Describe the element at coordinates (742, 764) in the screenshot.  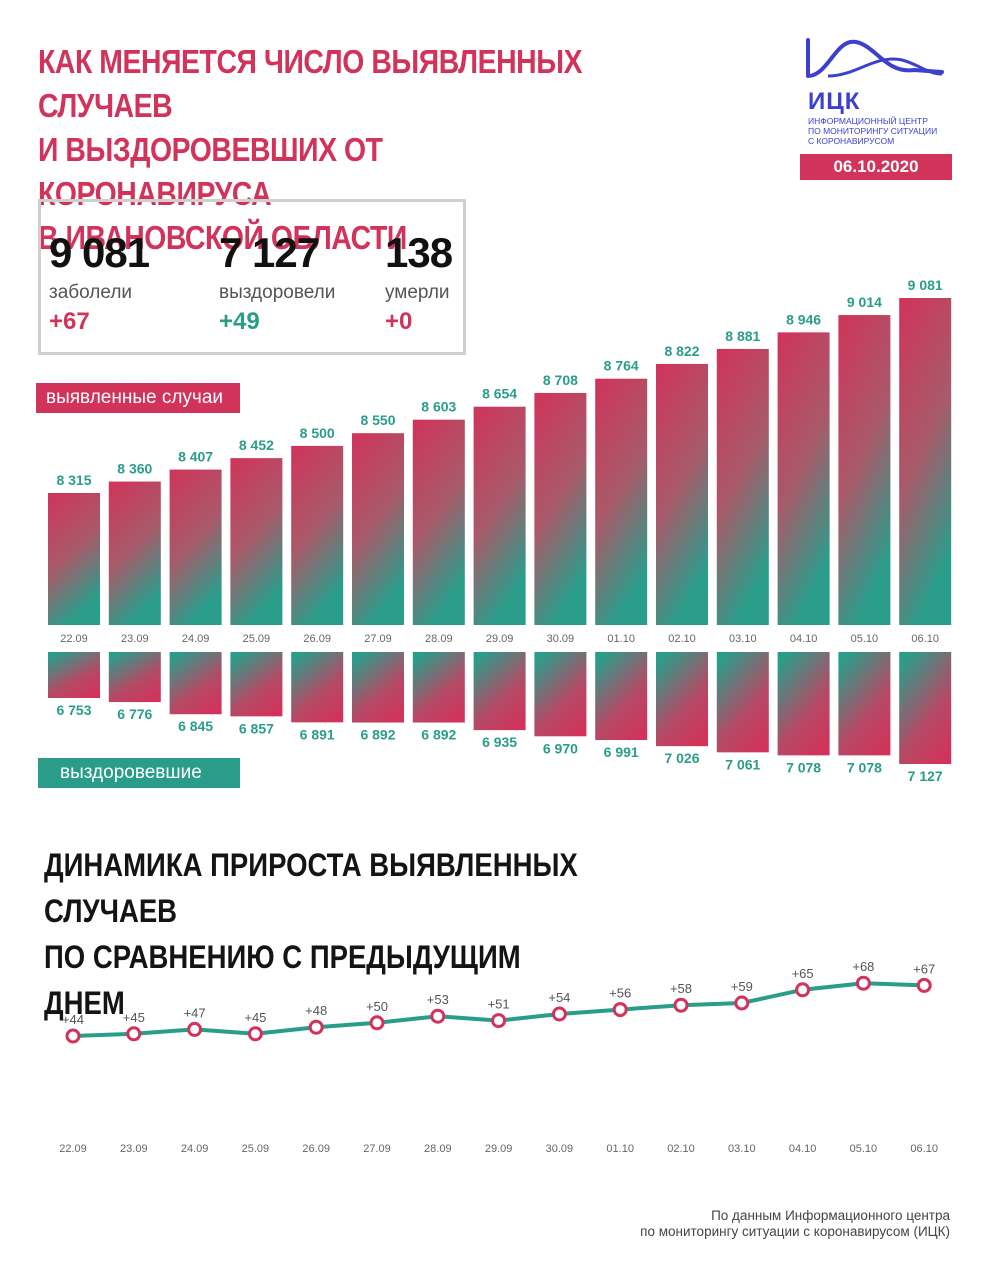
I see `recovered-bar-label: 7 061` at that location.